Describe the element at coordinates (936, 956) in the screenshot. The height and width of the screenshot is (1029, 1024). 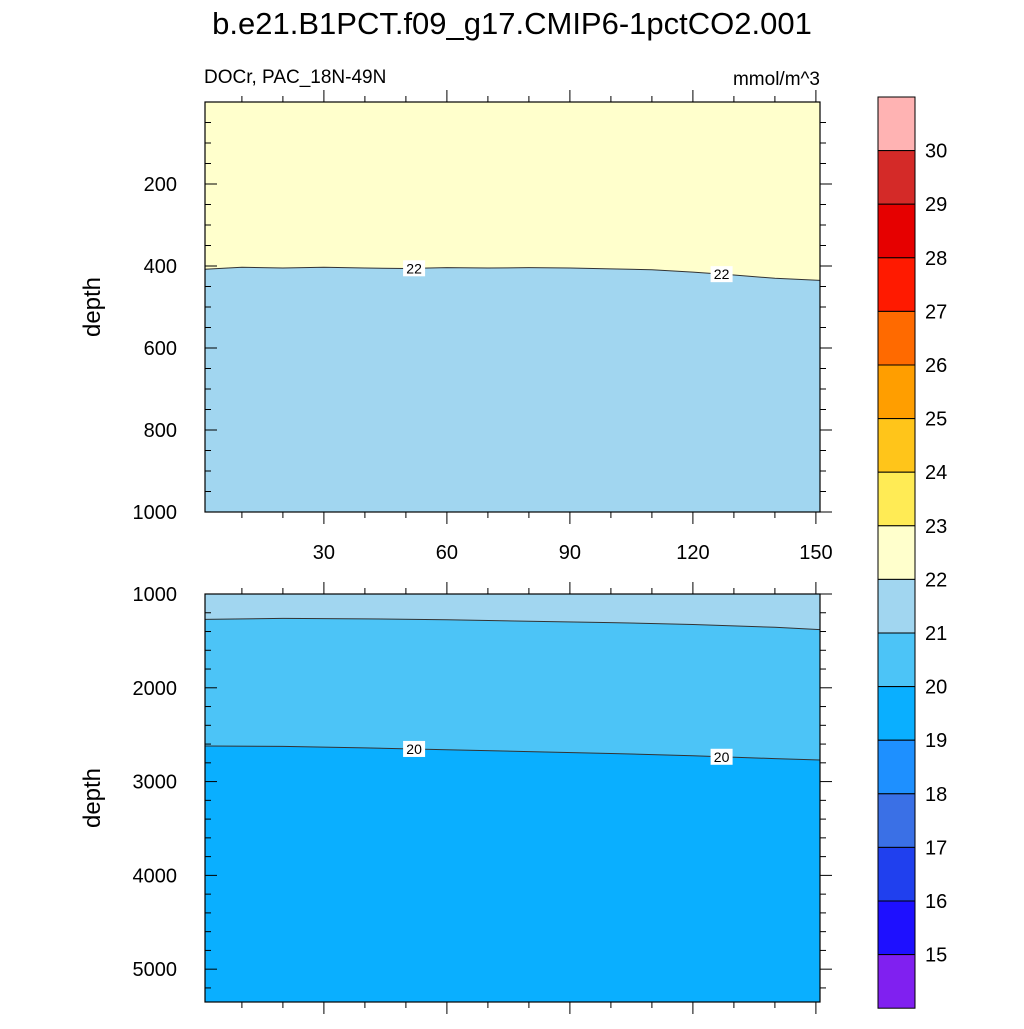
I see `colorbar-label: 15` at that location.